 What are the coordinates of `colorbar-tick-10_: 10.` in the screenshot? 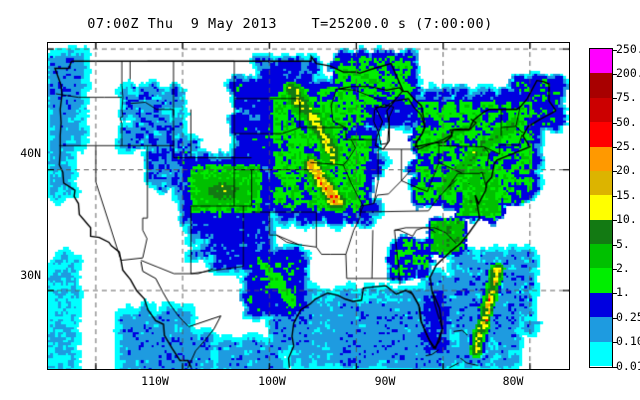 It's located at (626, 219).